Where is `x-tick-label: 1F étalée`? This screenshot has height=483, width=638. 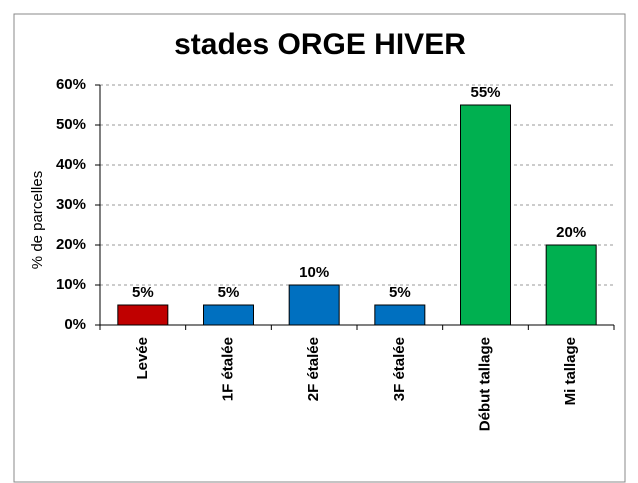 x-tick-label: 1F étalée is located at coordinates (227, 369).